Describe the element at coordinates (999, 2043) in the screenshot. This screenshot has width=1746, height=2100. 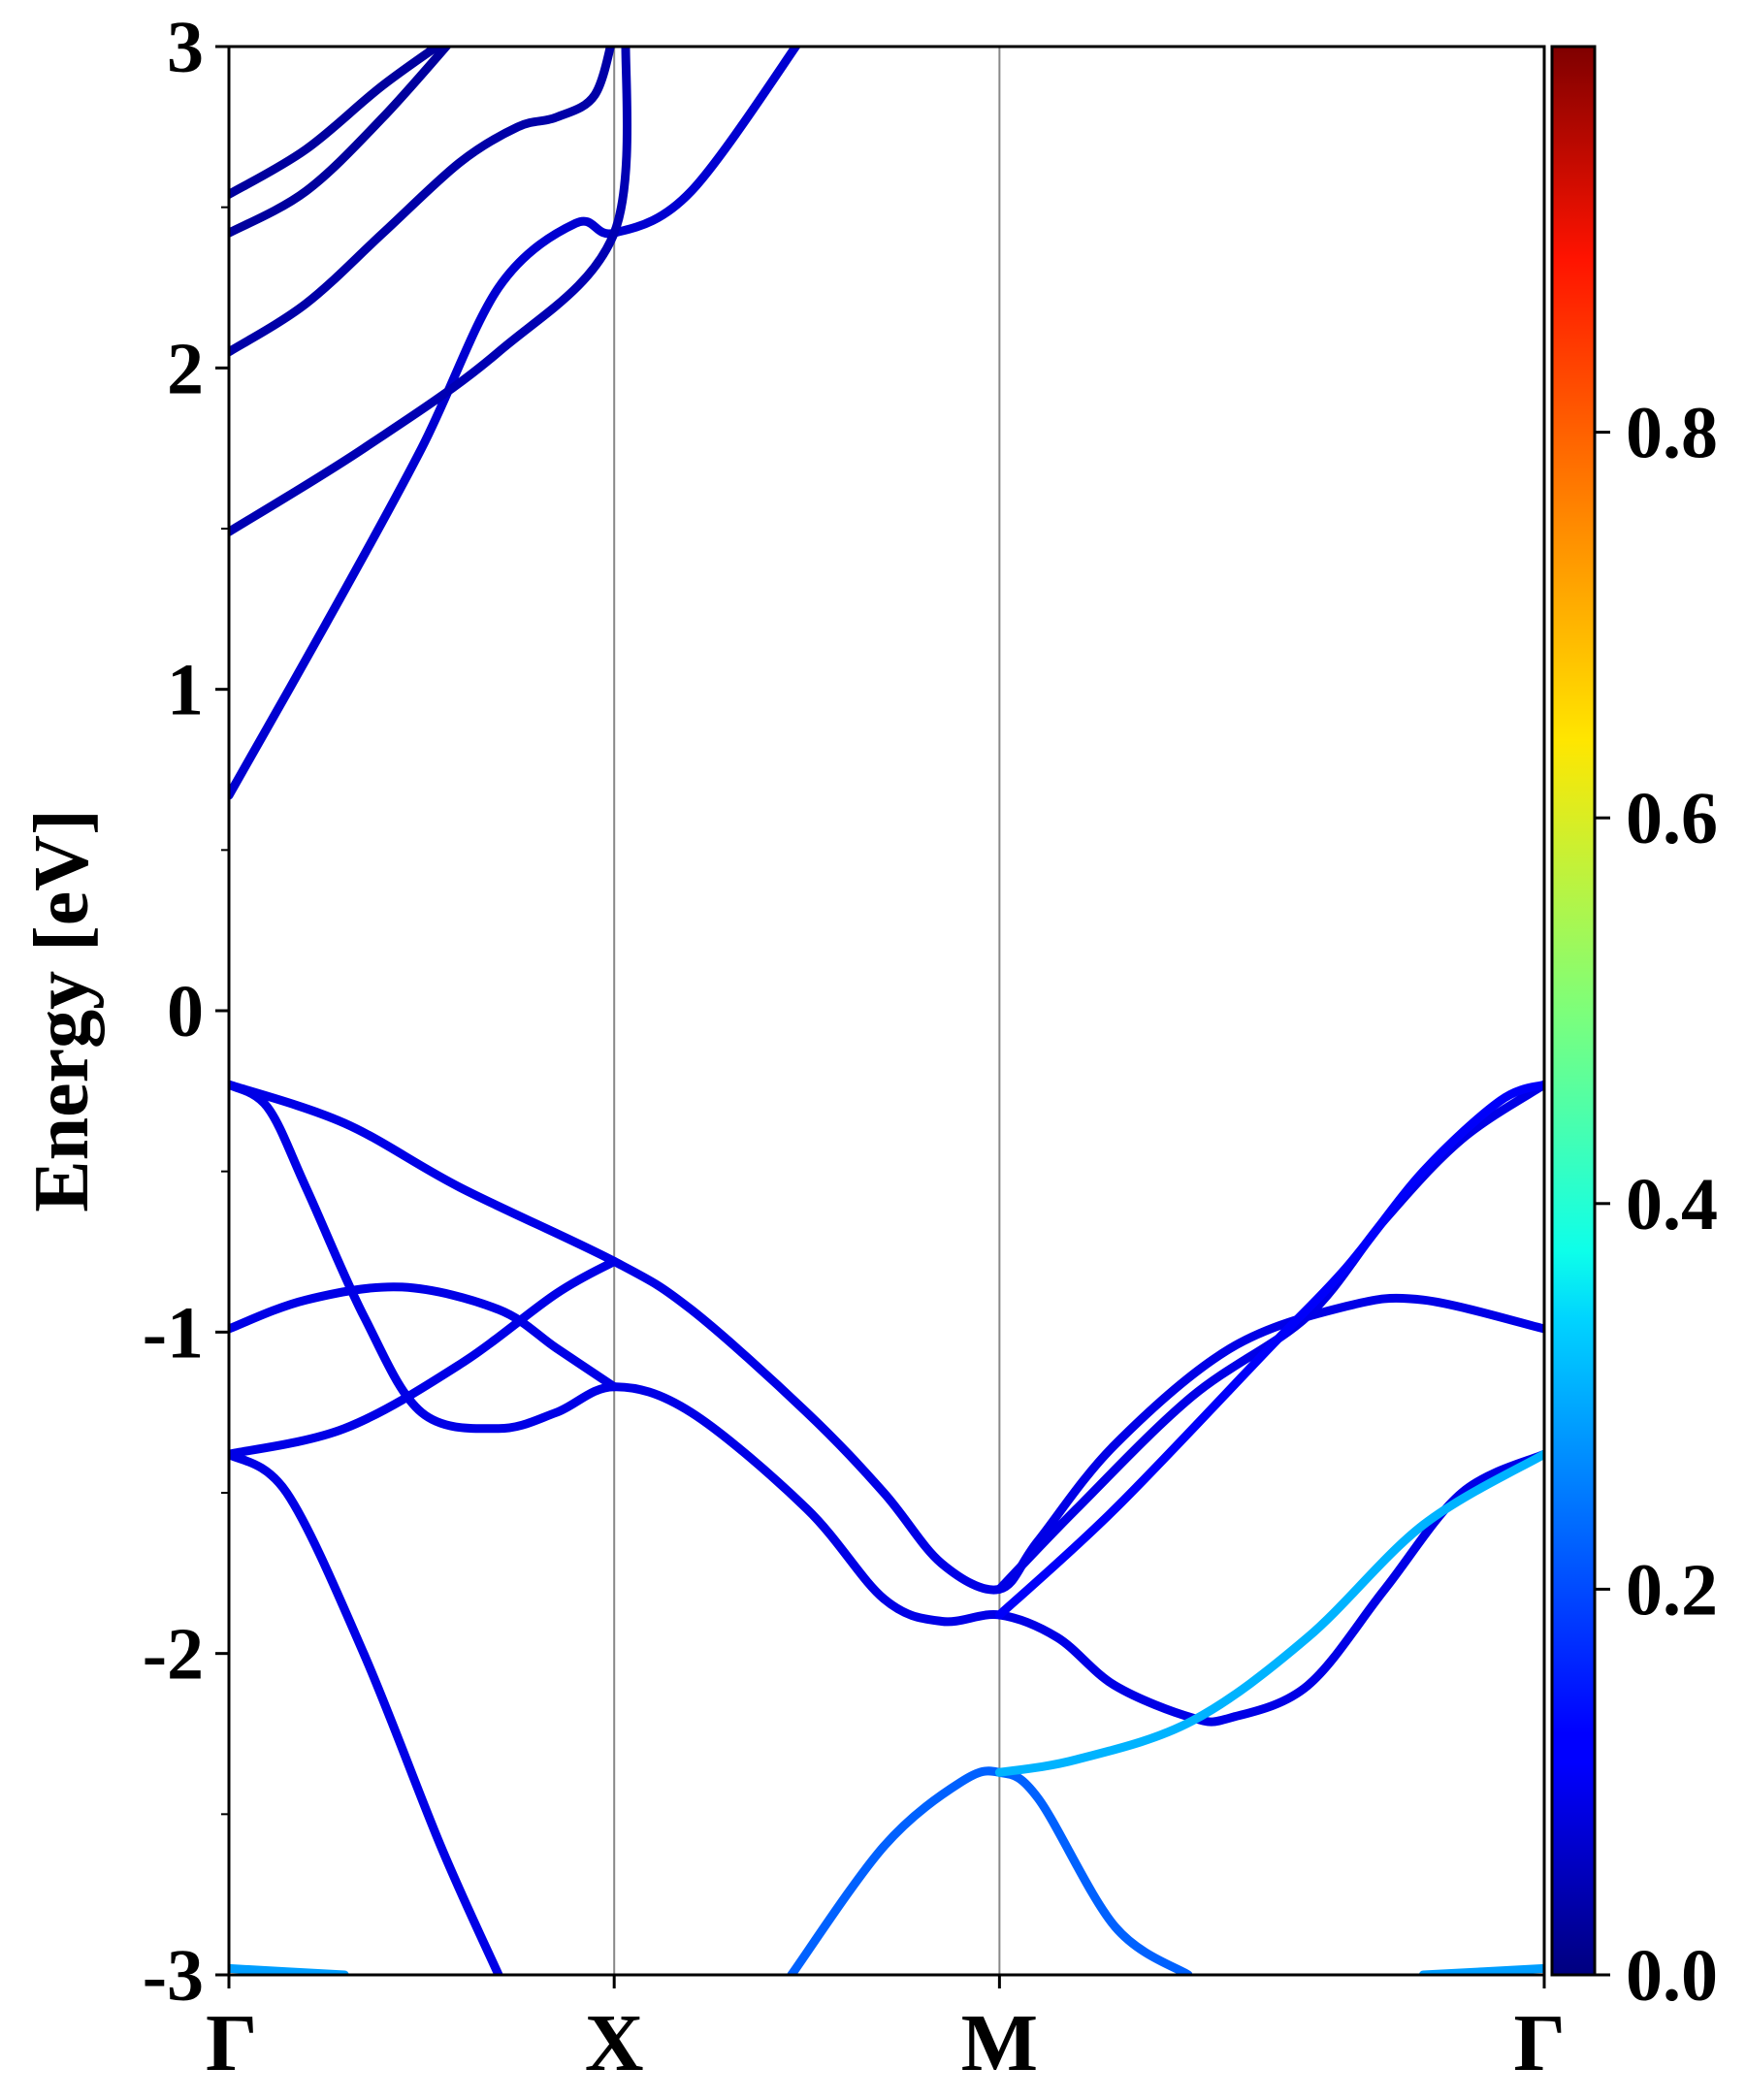
I see `kpoint-label: M` at that location.